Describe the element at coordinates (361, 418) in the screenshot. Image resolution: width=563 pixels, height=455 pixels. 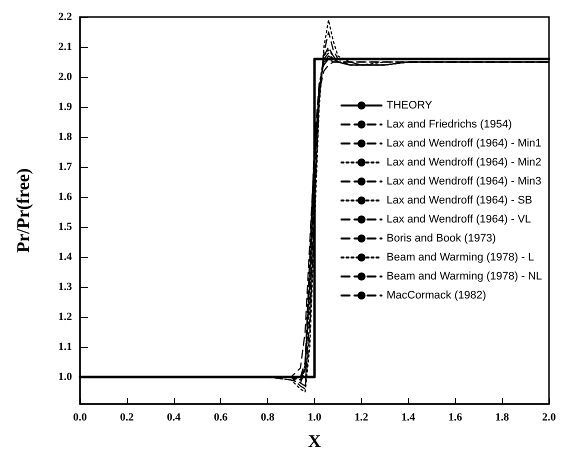
I see `x-tick-label: 1.2` at that location.